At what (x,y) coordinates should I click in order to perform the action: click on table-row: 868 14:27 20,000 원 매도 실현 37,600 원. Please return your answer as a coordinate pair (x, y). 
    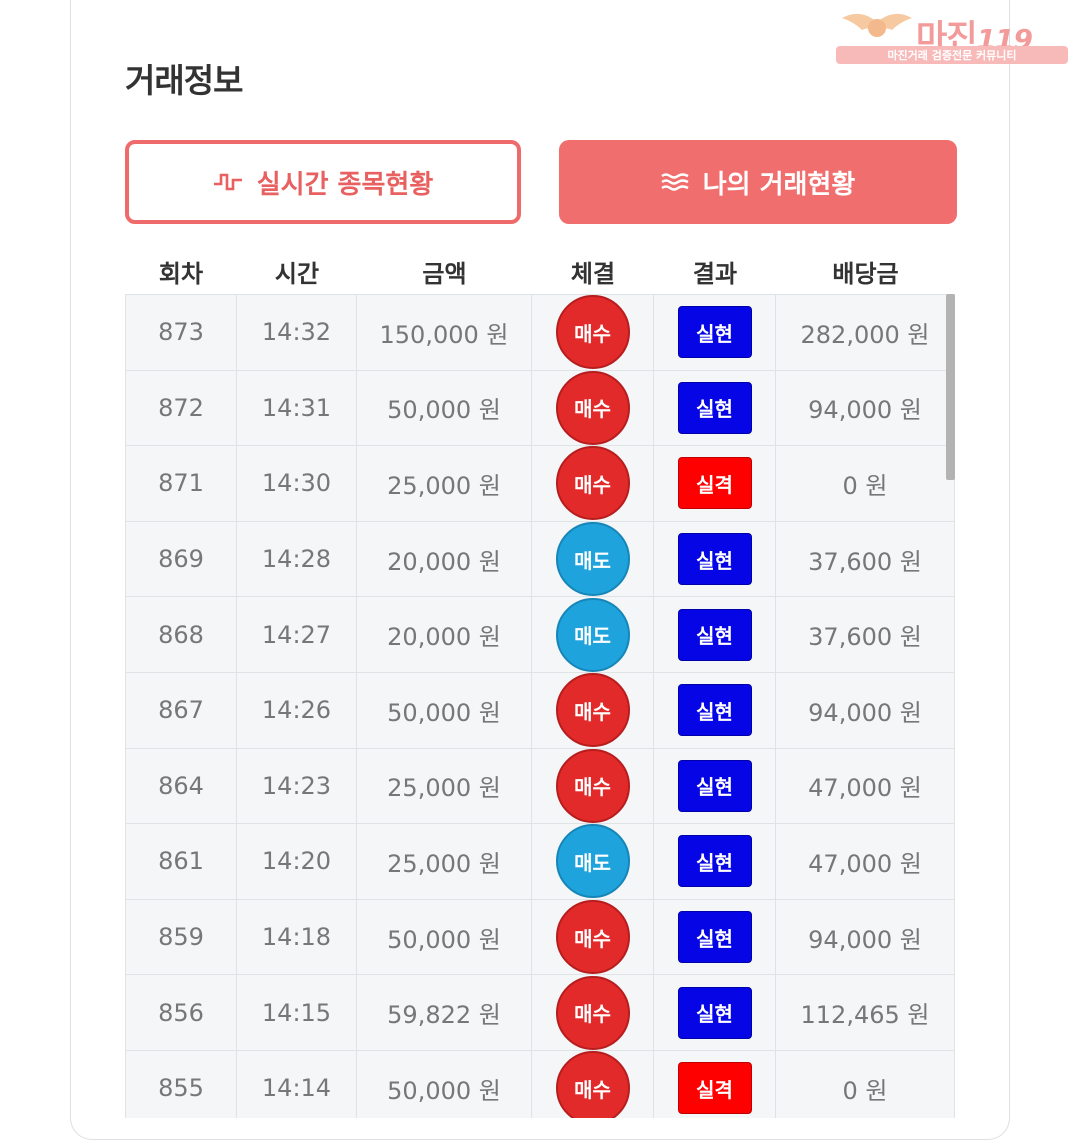
    Looking at the image, I should click on (540, 635).